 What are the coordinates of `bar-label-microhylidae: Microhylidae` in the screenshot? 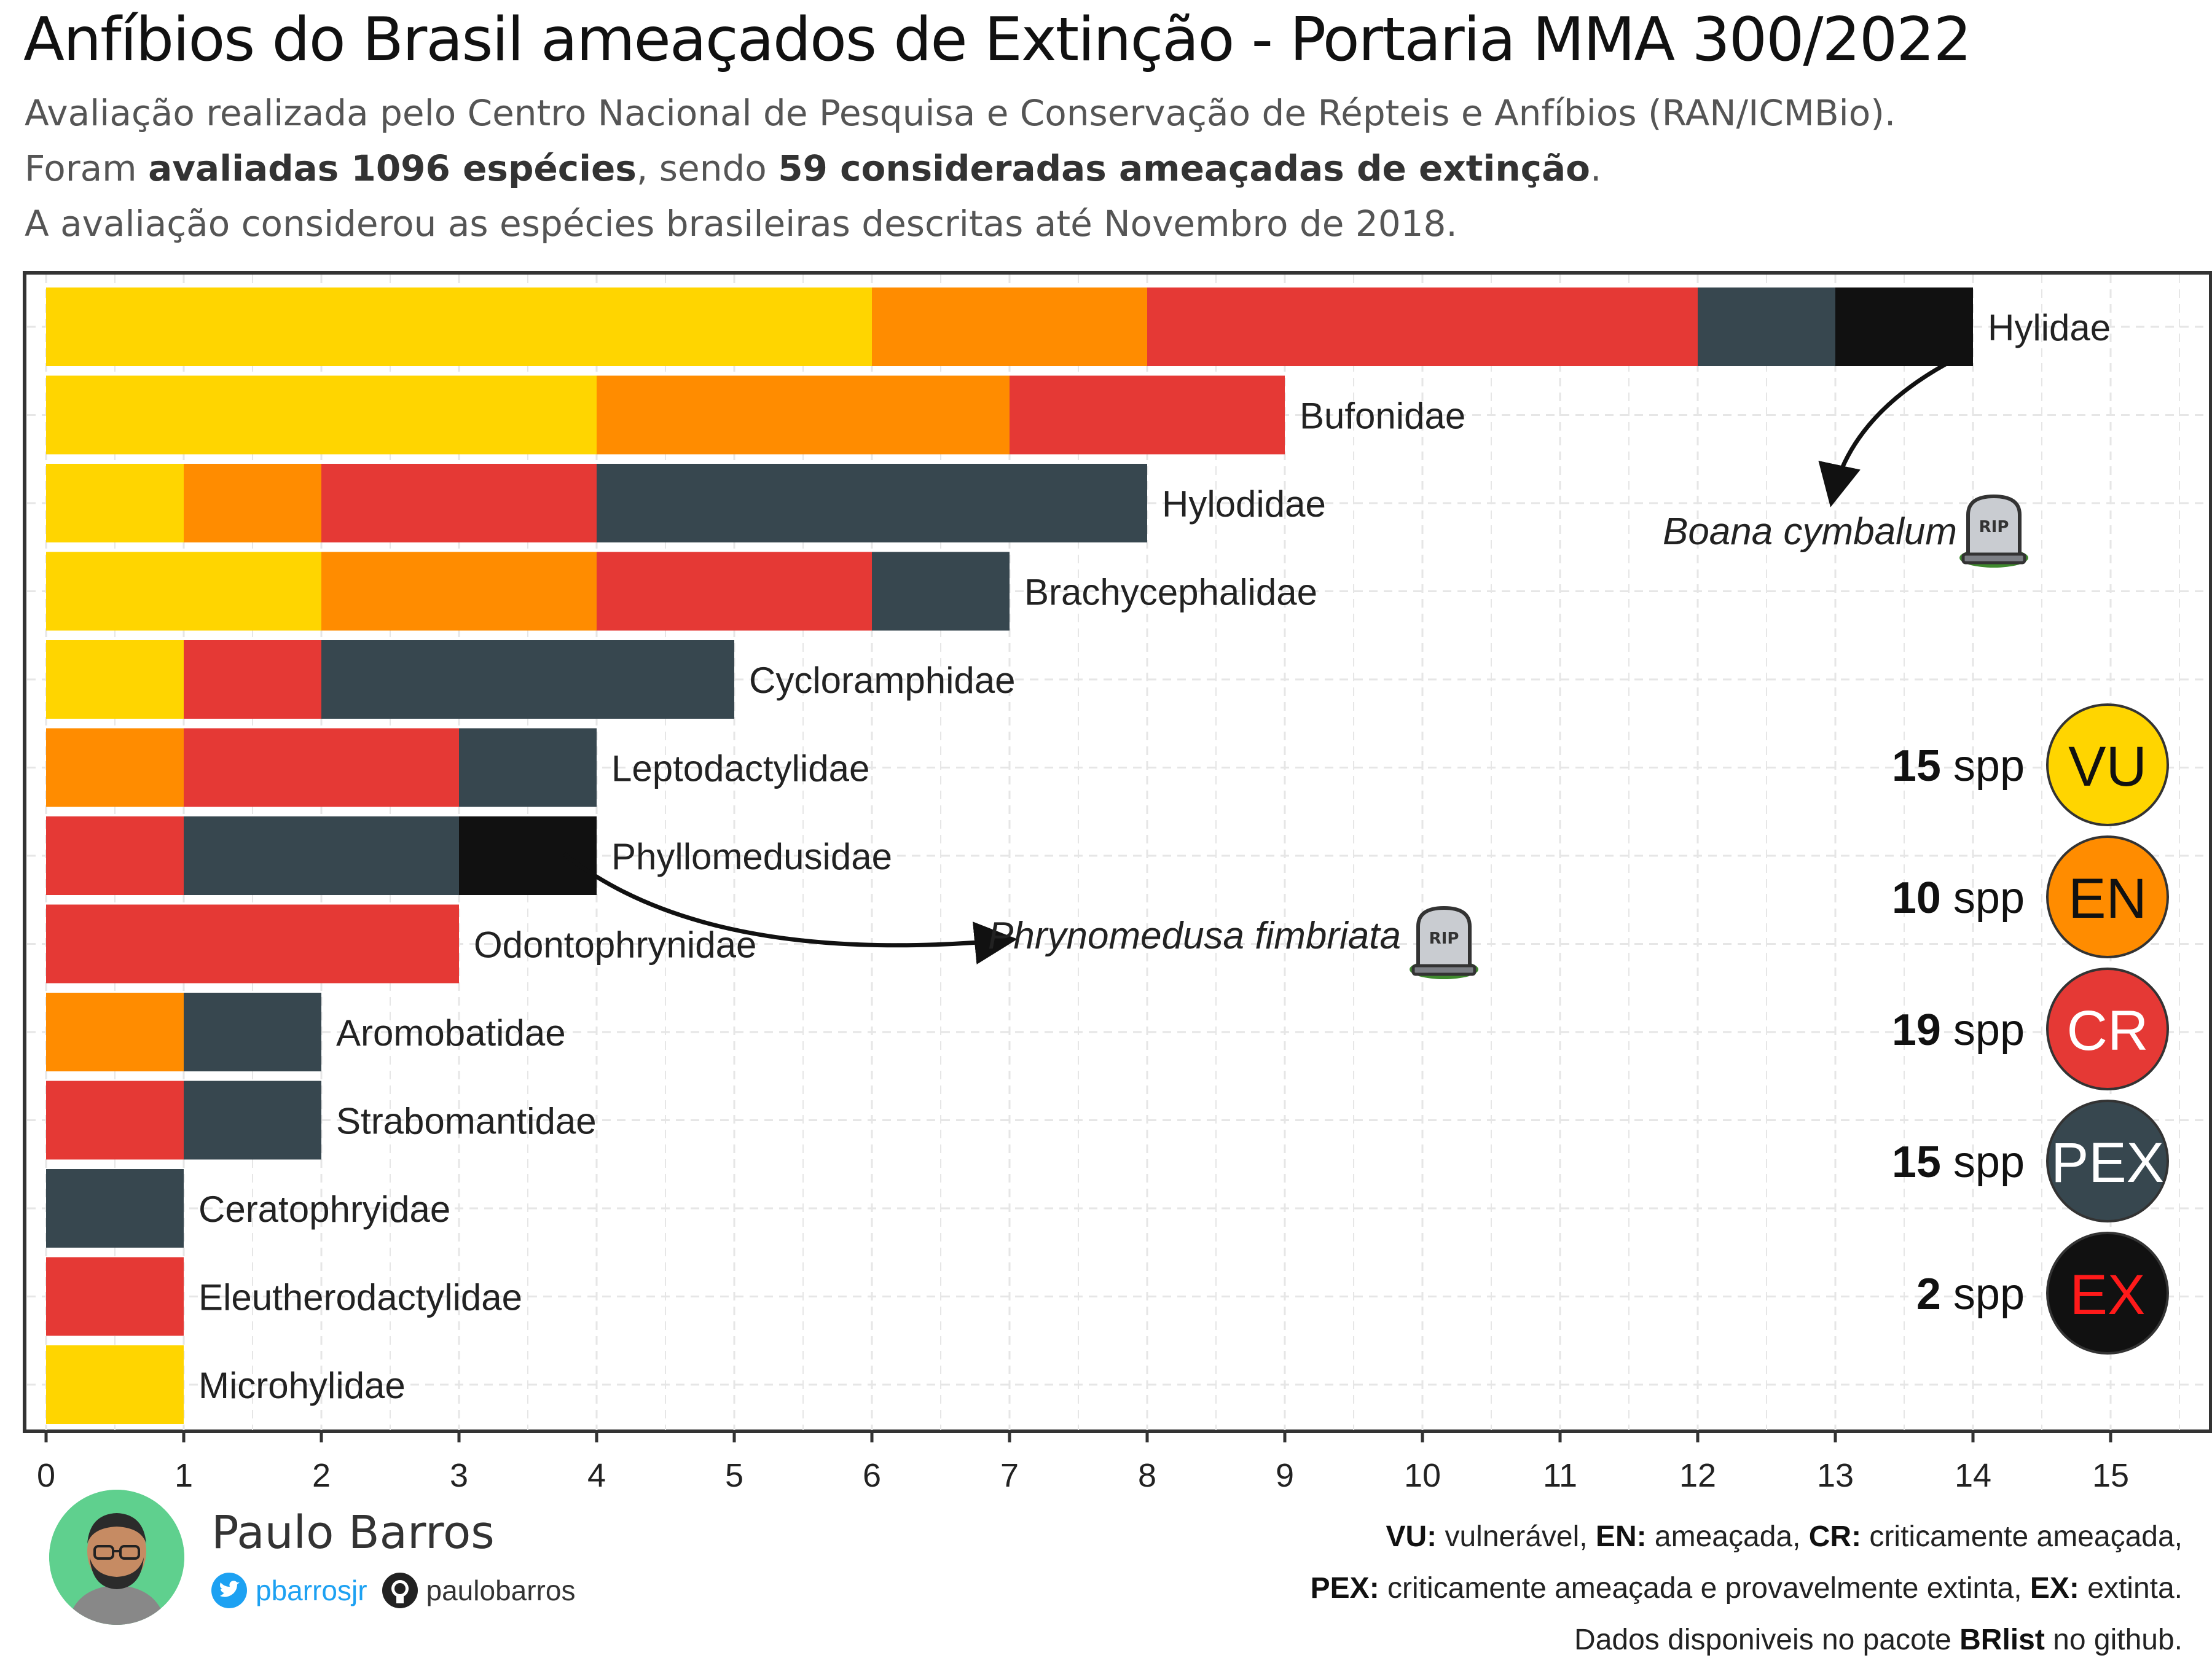 It's located at (302, 1385).